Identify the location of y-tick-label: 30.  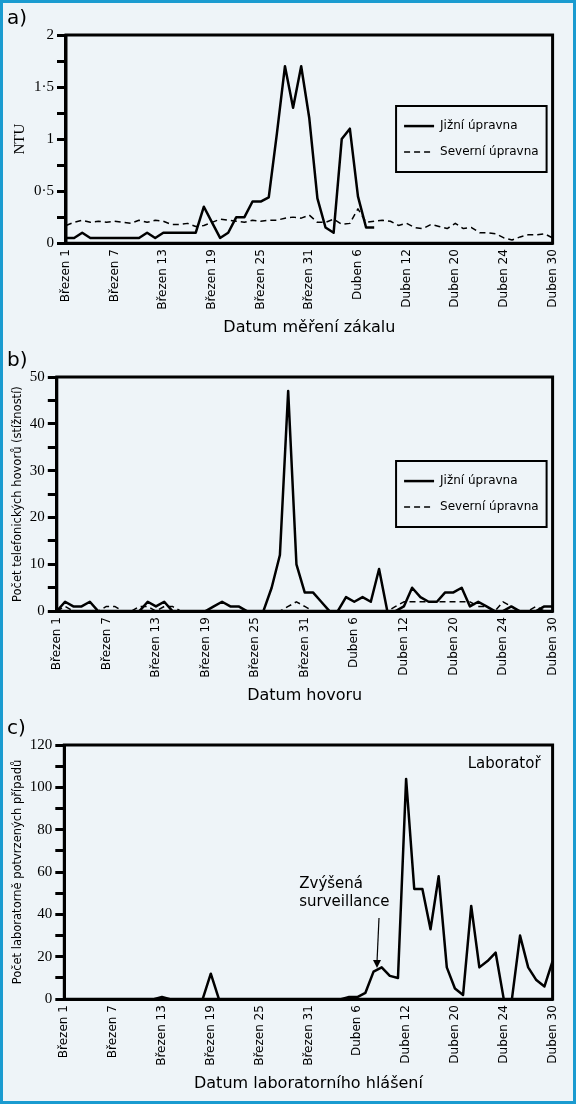
(37, 469).